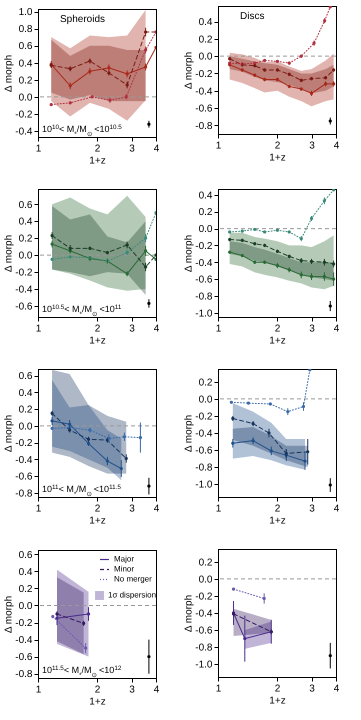 This screenshot has width=361, height=720. I want to click on legend-label: Minor, so click(124, 569).